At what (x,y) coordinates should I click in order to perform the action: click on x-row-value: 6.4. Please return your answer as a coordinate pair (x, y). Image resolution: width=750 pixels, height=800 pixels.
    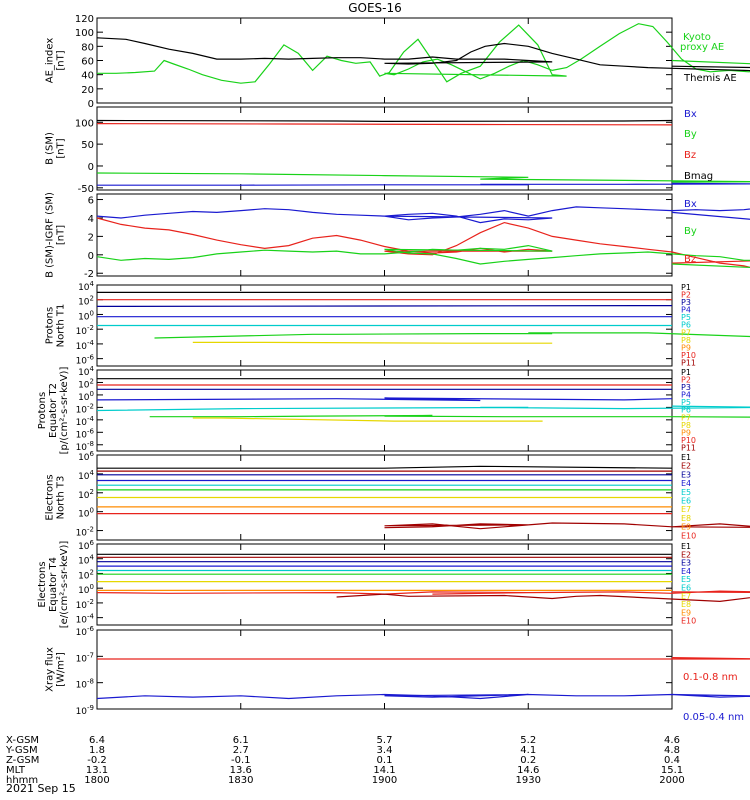
    Looking at the image, I should click on (97, 740).